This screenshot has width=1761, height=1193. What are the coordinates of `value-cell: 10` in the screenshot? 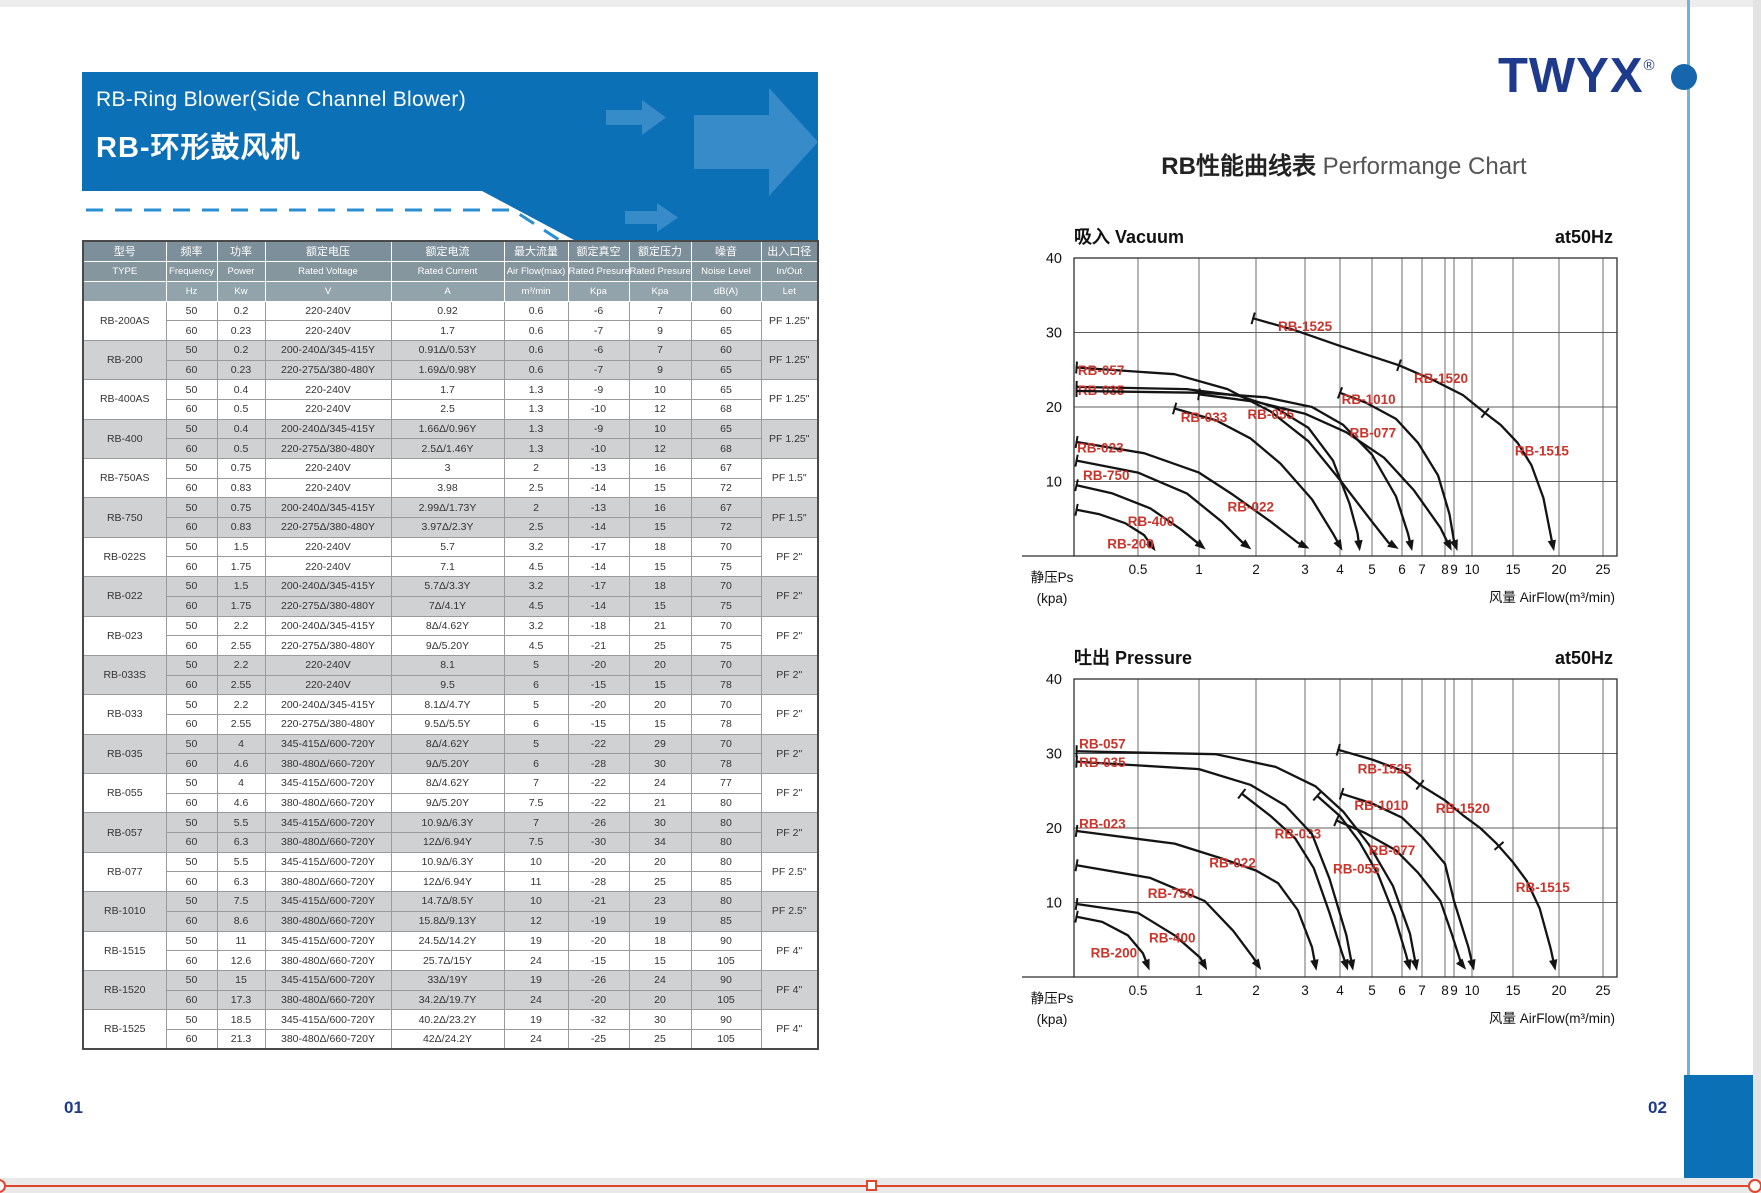 It's located at (660, 389).